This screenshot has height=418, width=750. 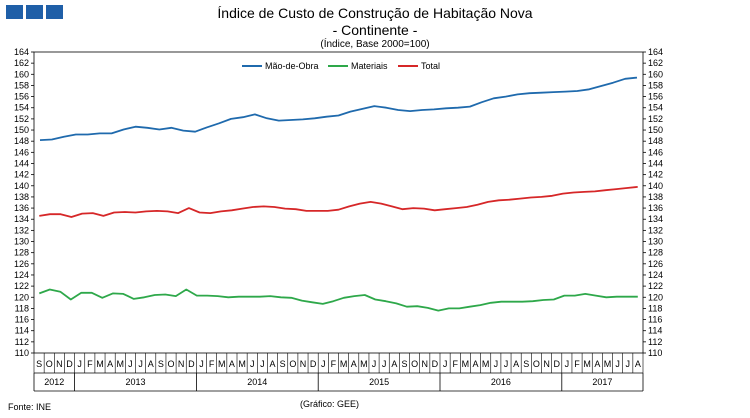 What do you see at coordinates (655, 308) in the screenshot?
I see `y-tick-label-right: 118` at bounding box center [655, 308].